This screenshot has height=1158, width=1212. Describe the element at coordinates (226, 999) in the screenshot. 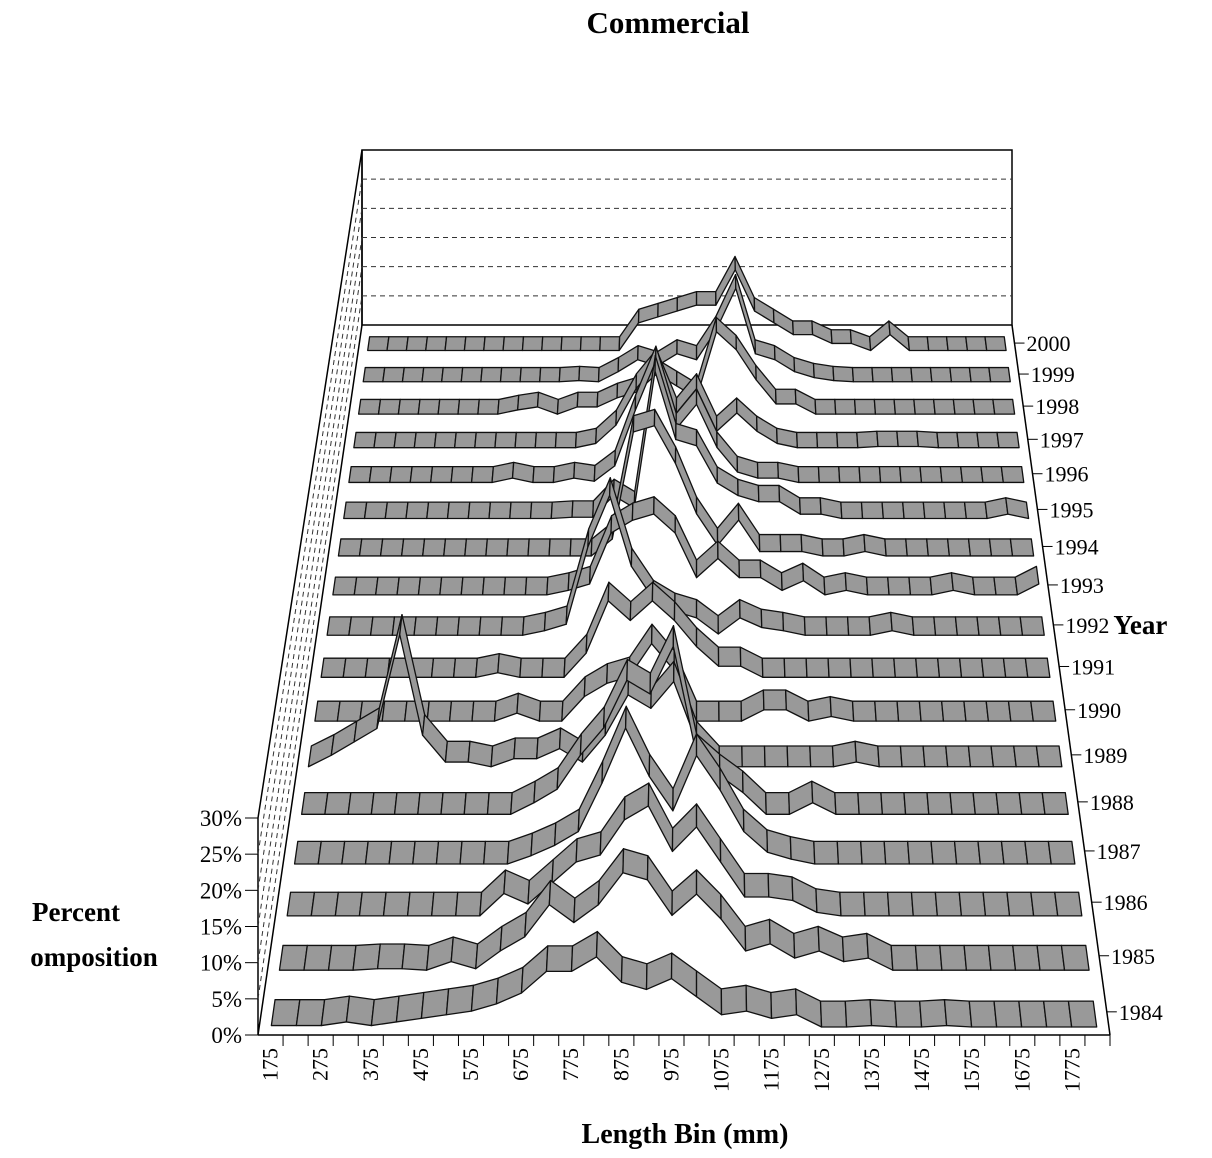

I see `y-tick-label: 5%` at that location.